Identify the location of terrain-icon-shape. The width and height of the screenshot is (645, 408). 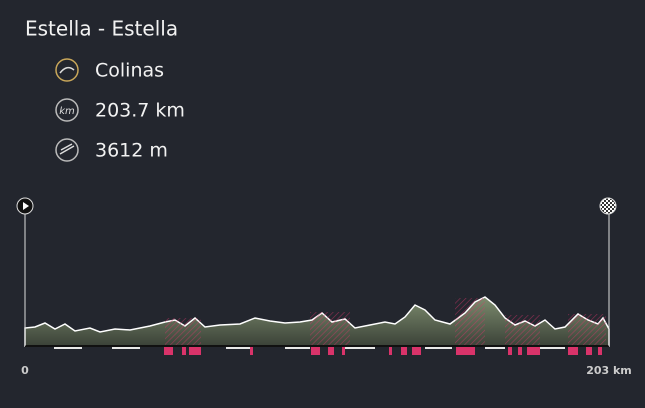
(67, 70).